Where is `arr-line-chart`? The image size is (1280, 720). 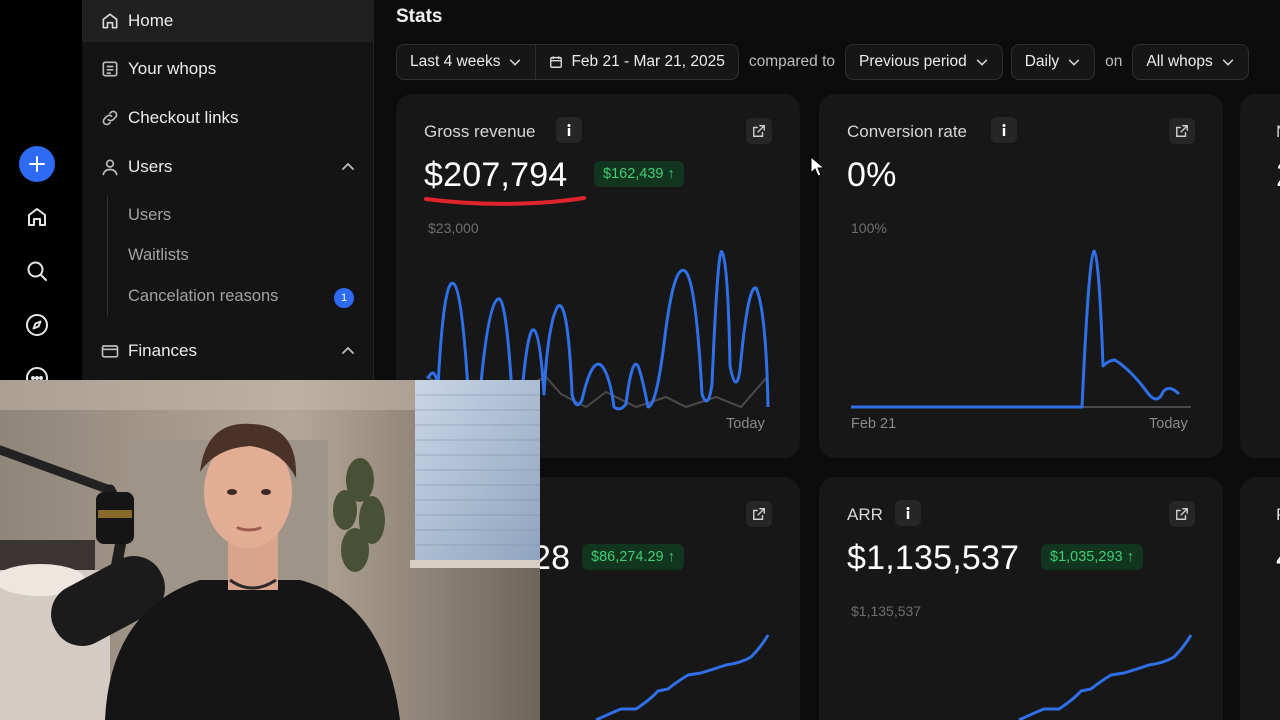 arr-line-chart is located at coordinates (1105, 677).